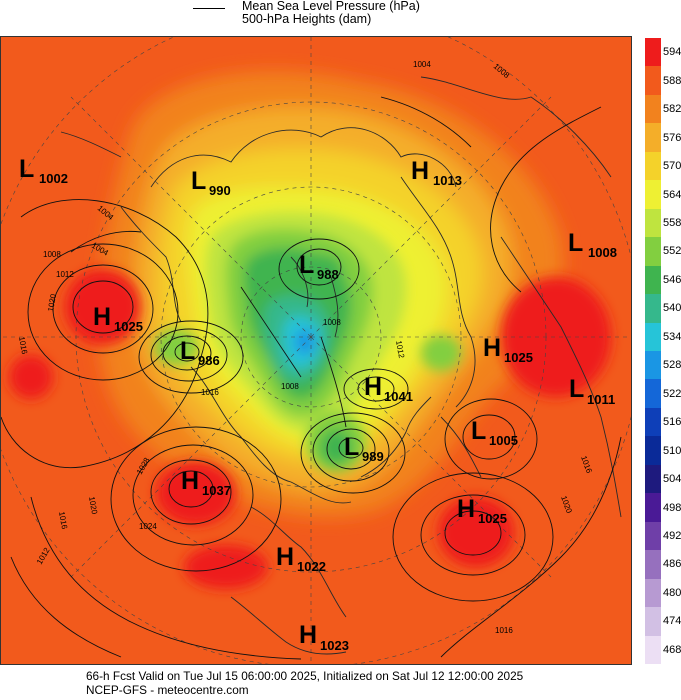 The height and width of the screenshot is (700, 681). What do you see at coordinates (672, 535) in the screenshot?
I see `colorbar-label: 492` at bounding box center [672, 535].